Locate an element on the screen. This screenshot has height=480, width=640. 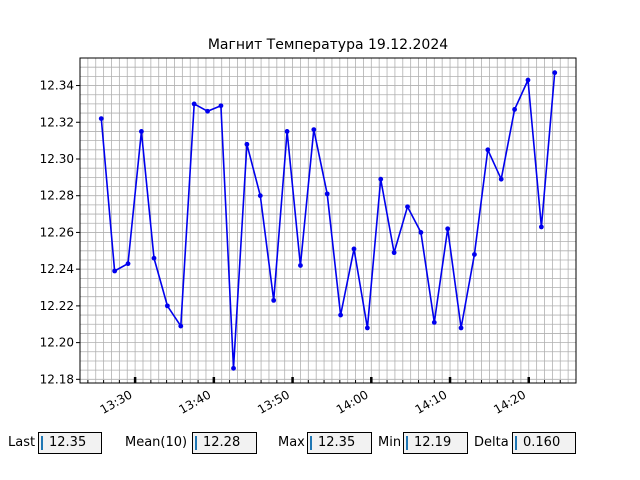
stat-mean-value: 12.28 is located at coordinates (222, 442).